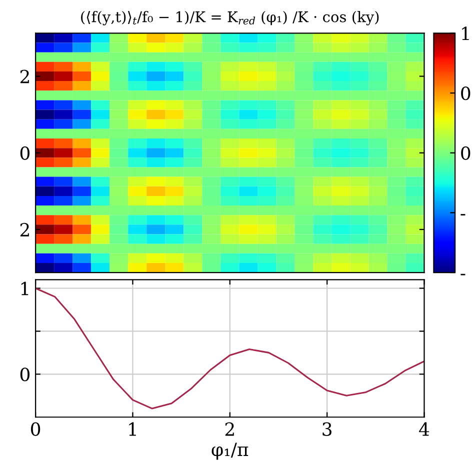 This screenshot has width=474, height=474. I want to click on chart-title: (⟨f(y,t)⟩$_{t}$/f₀ − 1)/K = K$_{red}$ (φ₁) /K · cos (ky), so click(230, 18).